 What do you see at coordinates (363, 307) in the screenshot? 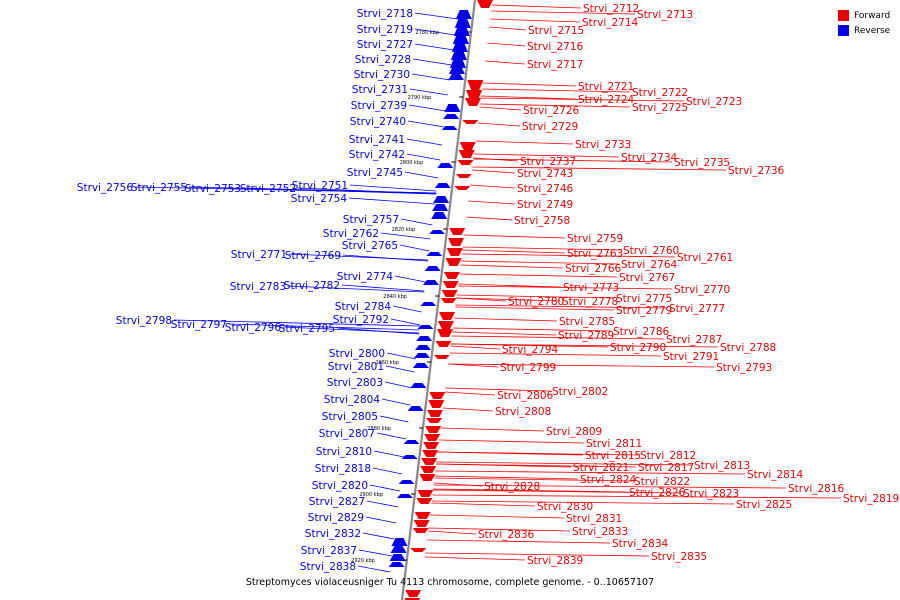
I see `reverse-gene-label: Strvi_2784` at bounding box center [363, 307].